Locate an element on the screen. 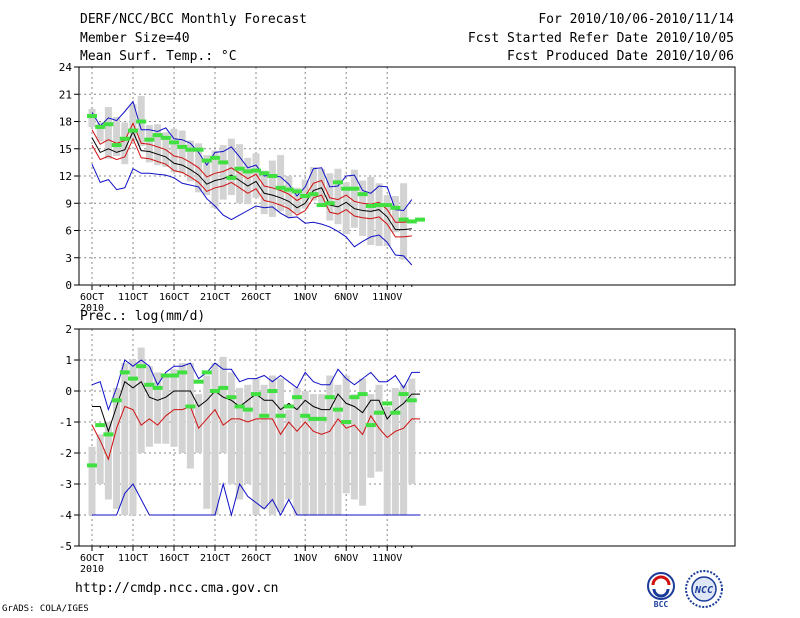 This screenshot has width=800, height=618. forecast-period: For 2010/10/06-2010/11/14 is located at coordinates (636, 19).